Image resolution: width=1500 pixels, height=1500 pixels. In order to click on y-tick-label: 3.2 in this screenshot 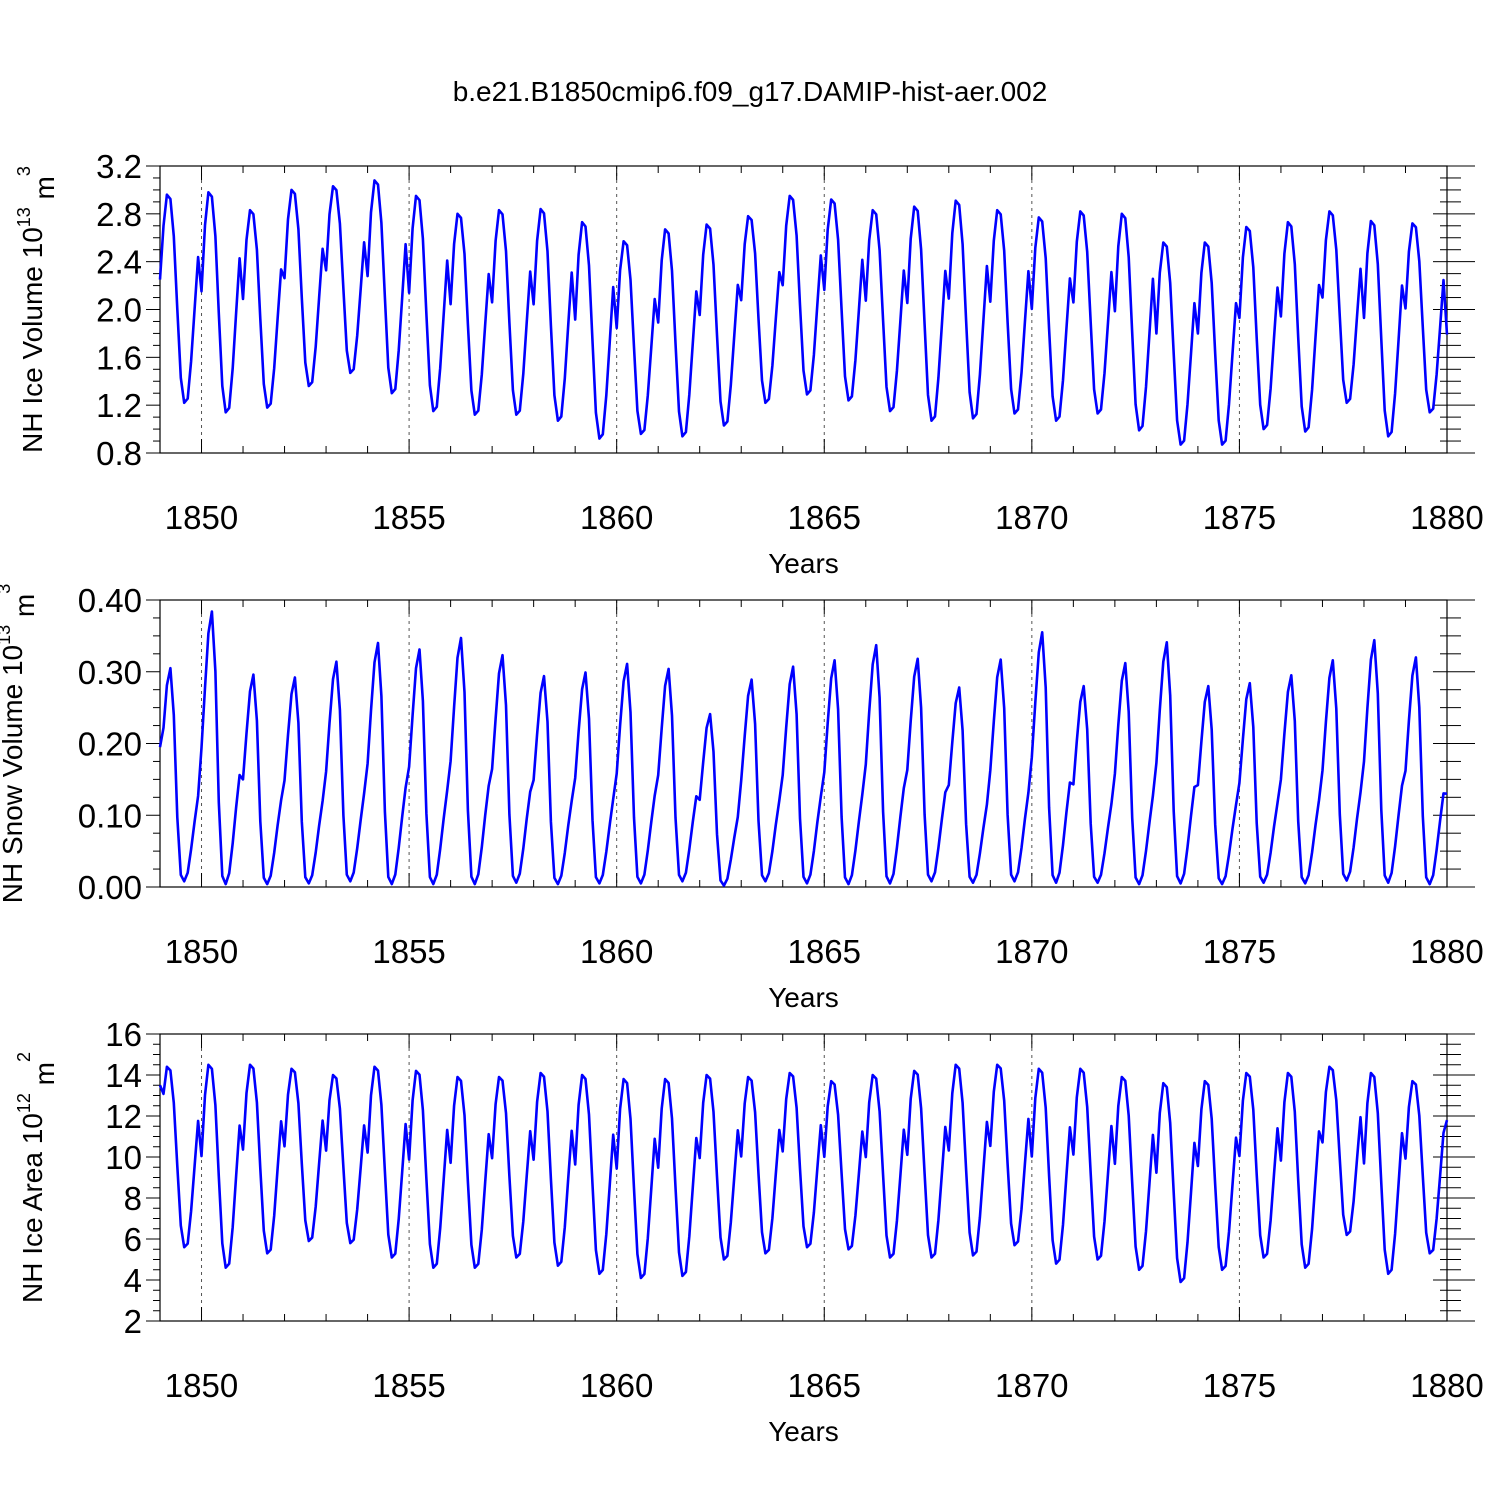, I will do `click(119, 166)`.